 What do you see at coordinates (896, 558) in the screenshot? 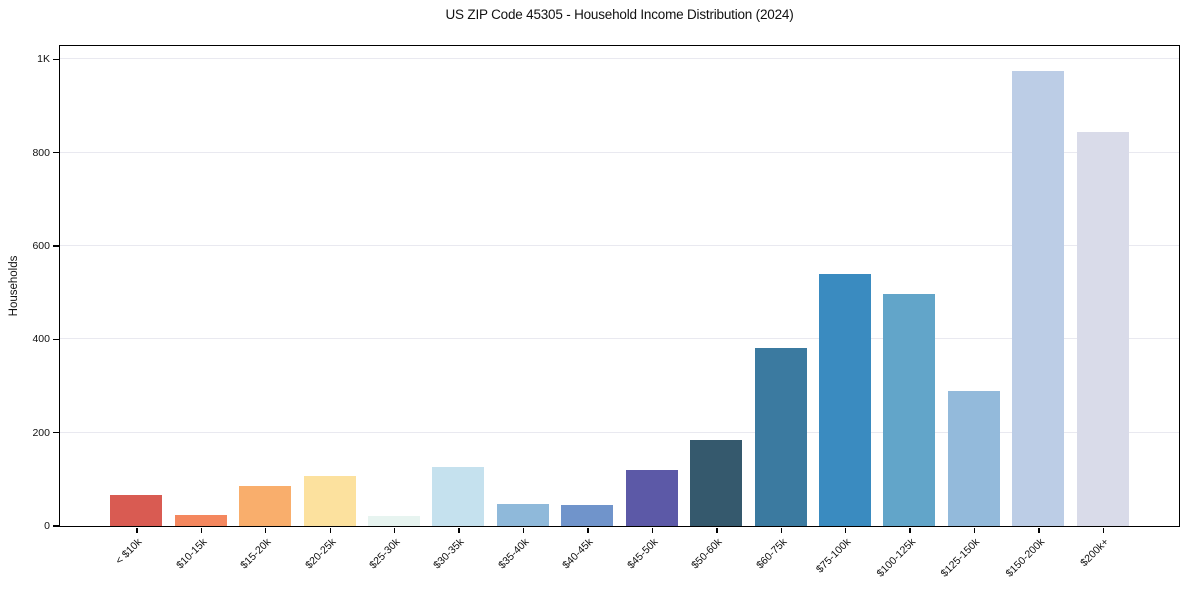
I see `x-tick-label: $100-125k` at bounding box center [896, 558].